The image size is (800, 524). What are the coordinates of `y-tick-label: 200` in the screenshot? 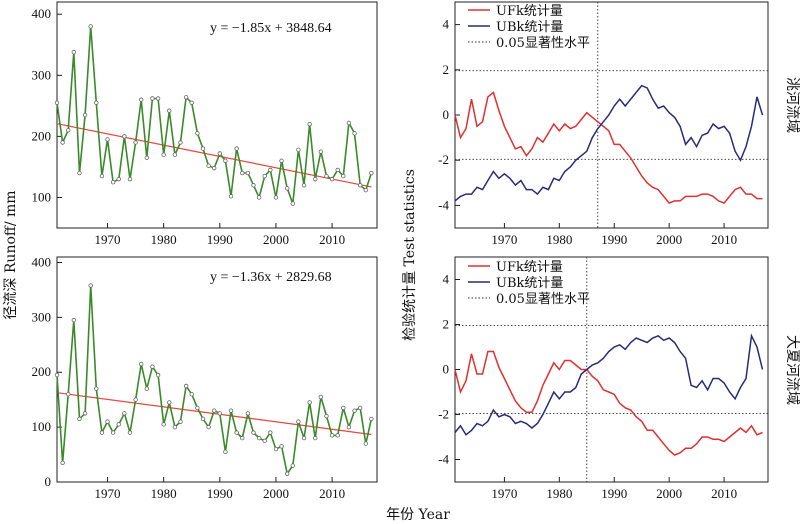 It's located at (42, 371).